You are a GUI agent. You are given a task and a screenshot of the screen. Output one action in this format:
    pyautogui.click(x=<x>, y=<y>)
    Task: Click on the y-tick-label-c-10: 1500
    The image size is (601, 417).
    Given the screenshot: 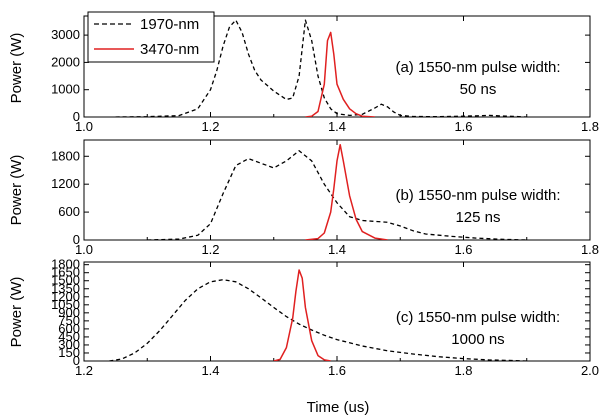 What is the action you would take?
    pyautogui.click(x=65, y=280)
    